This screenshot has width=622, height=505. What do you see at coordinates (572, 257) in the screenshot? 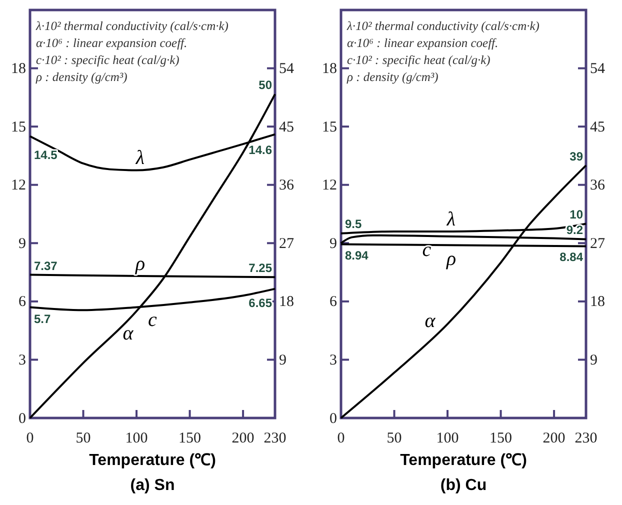
I see `data-label: 8.84` at bounding box center [572, 257].